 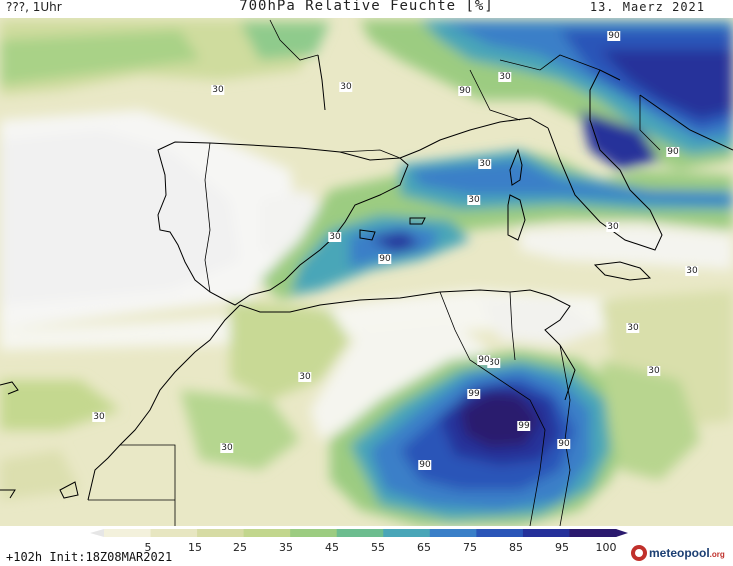 I want to click on colorbar-tick: 15, so click(x=195, y=547).